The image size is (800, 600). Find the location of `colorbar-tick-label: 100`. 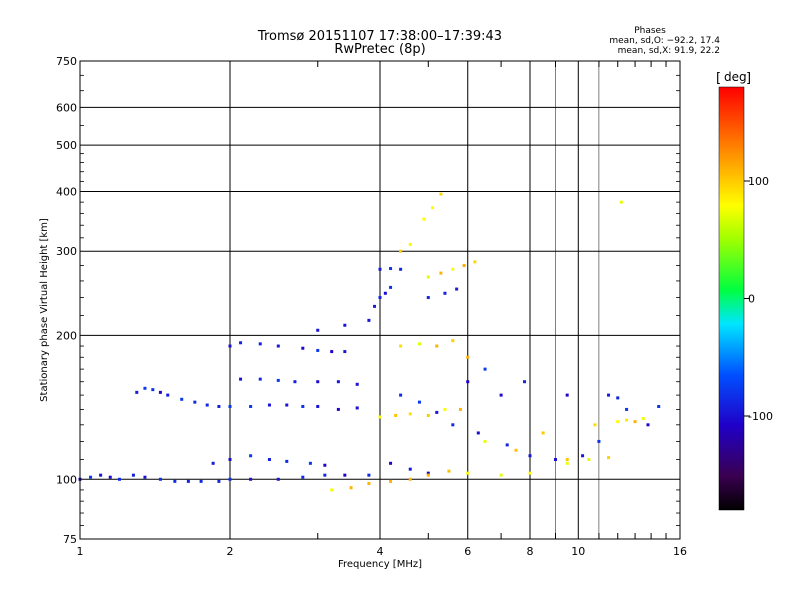

colorbar-tick-label: 100 is located at coordinates (758, 181).